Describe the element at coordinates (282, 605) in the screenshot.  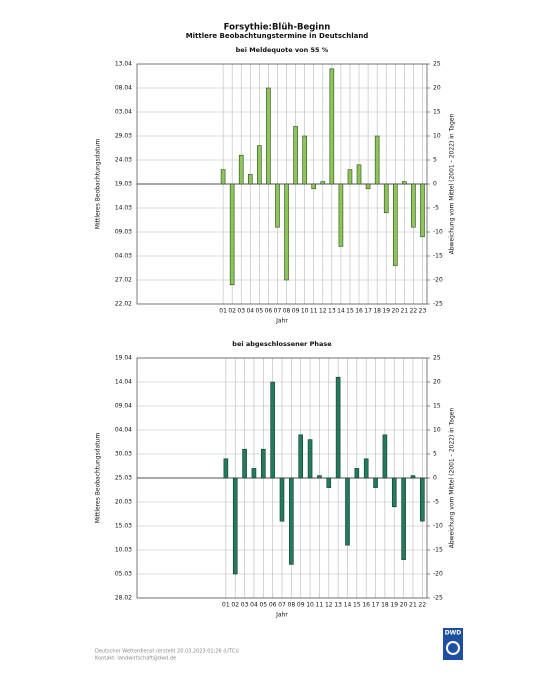
I see `x-tick-label: 07` at that location.